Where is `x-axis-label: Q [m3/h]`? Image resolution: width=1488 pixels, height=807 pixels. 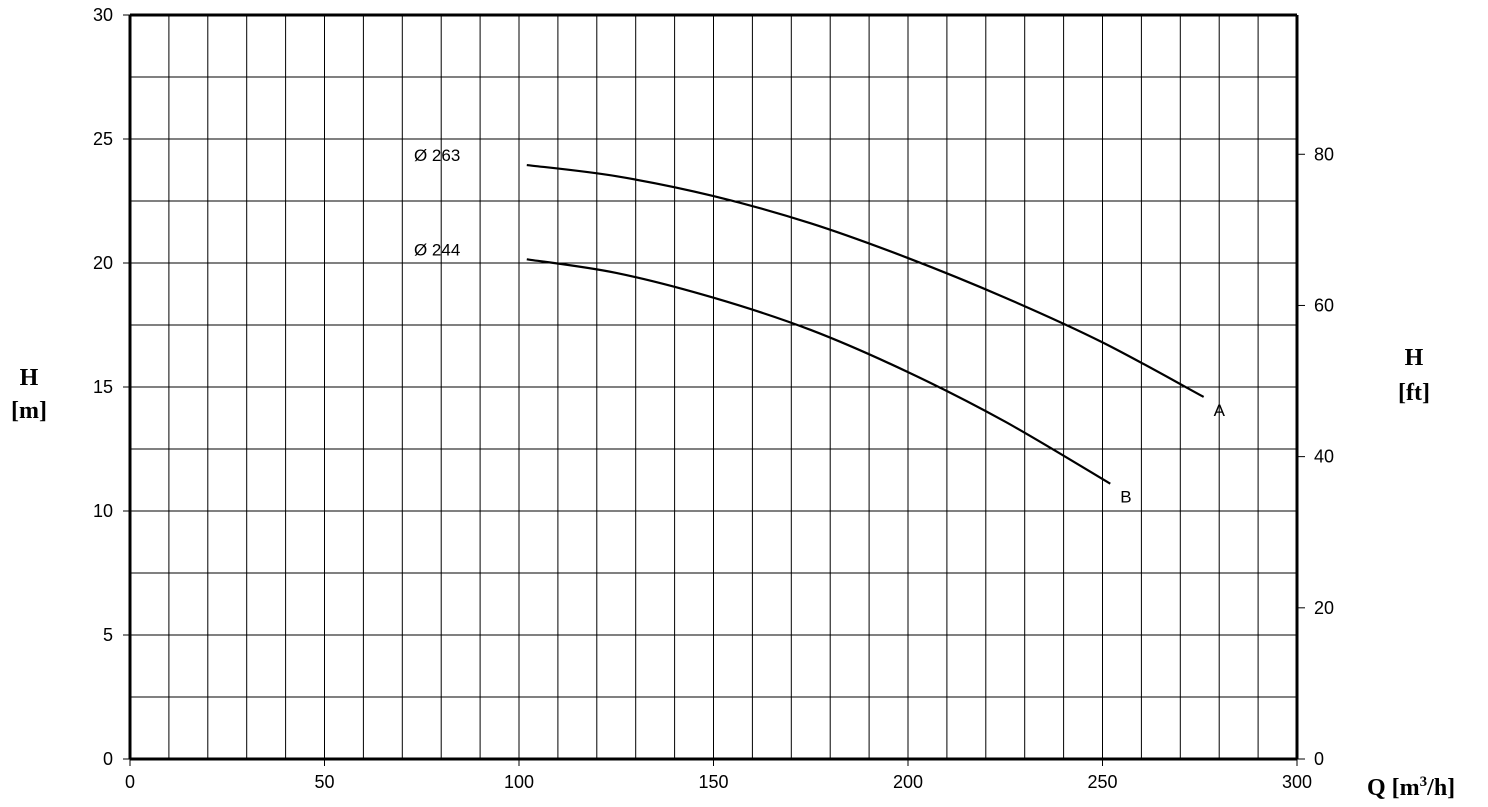 x-axis-label: Q [m3/h] is located at coordinates (1411, 787).